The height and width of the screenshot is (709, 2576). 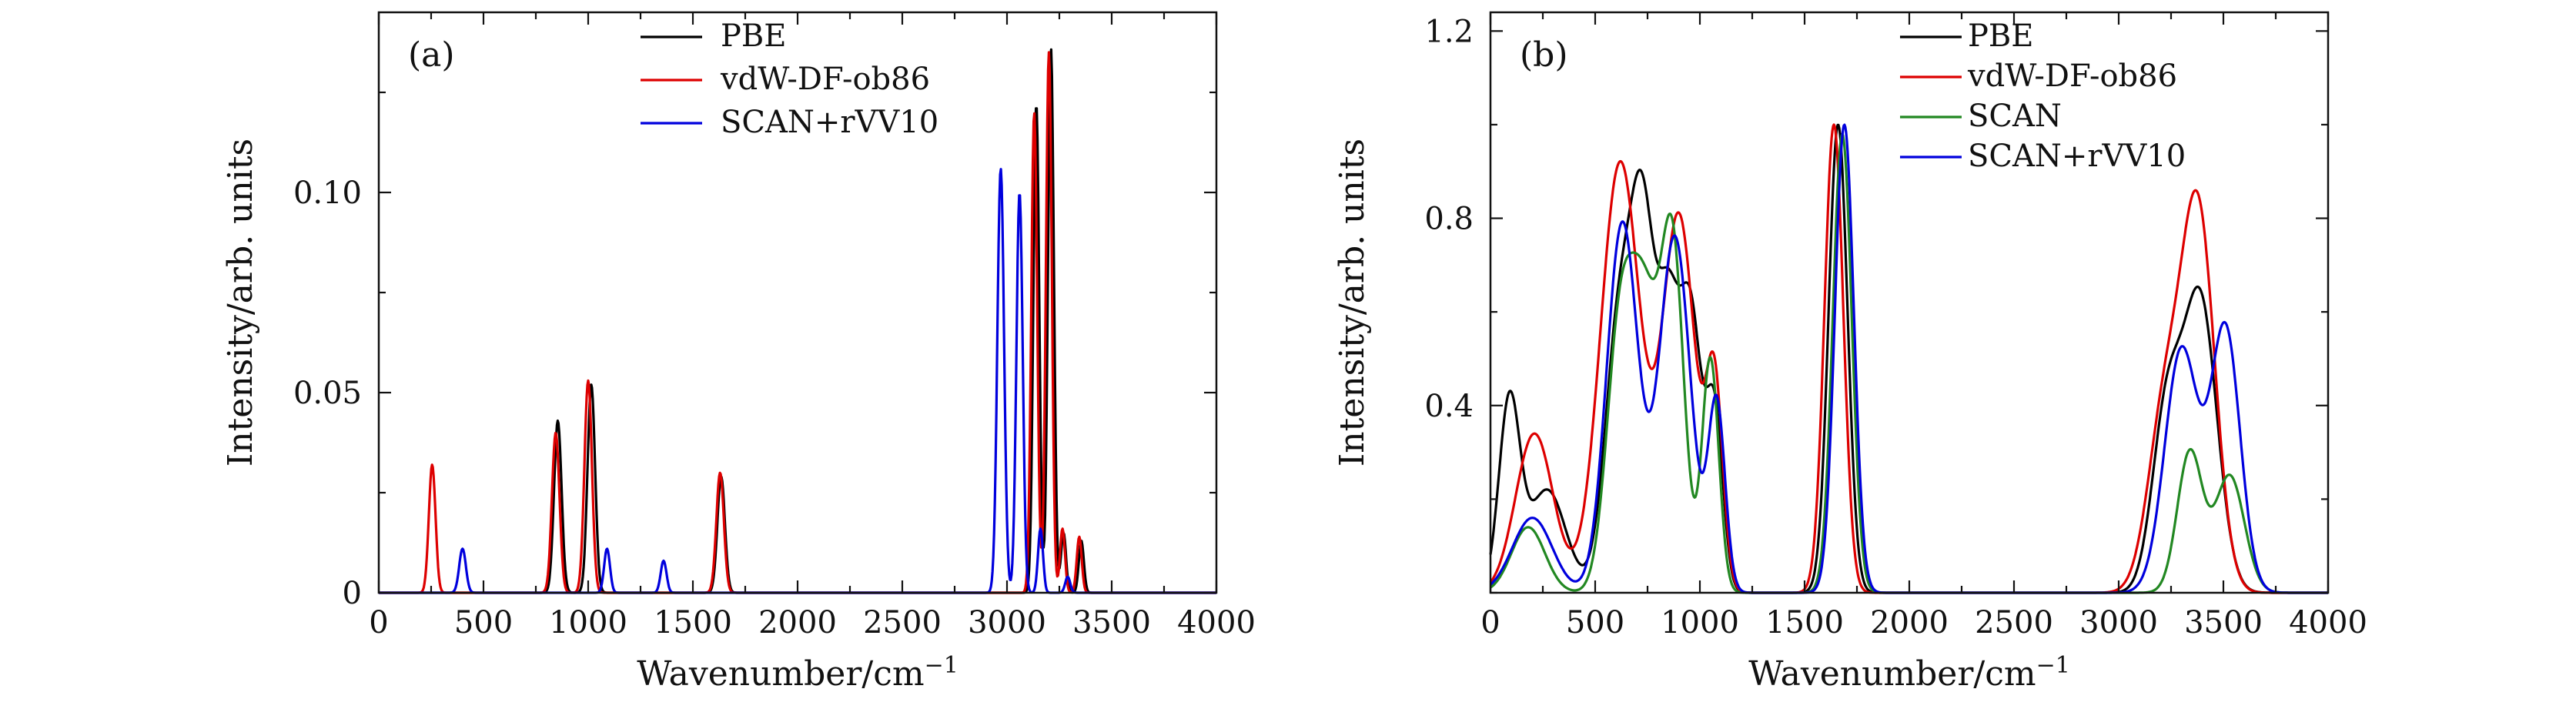 What do you see at coordinates (2043, 96) in the screenshot?
I see `legend: PBE vdW-DF-ob86 SCAN SCAN+rVV10` at bounding box center [2043, 96].